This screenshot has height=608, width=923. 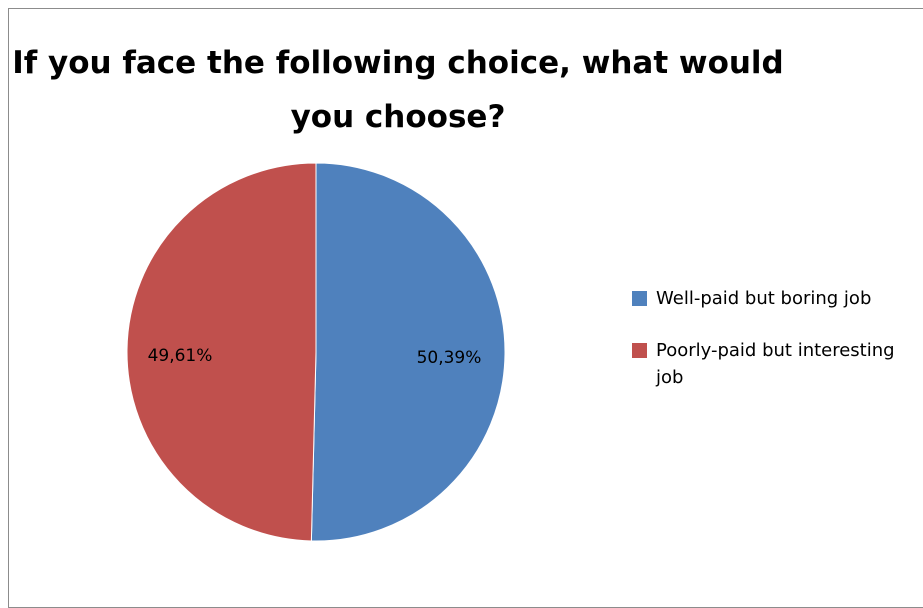 I want to click on legend-label-well-paid: Well-paid but boring job, so click(x=764, y=298).